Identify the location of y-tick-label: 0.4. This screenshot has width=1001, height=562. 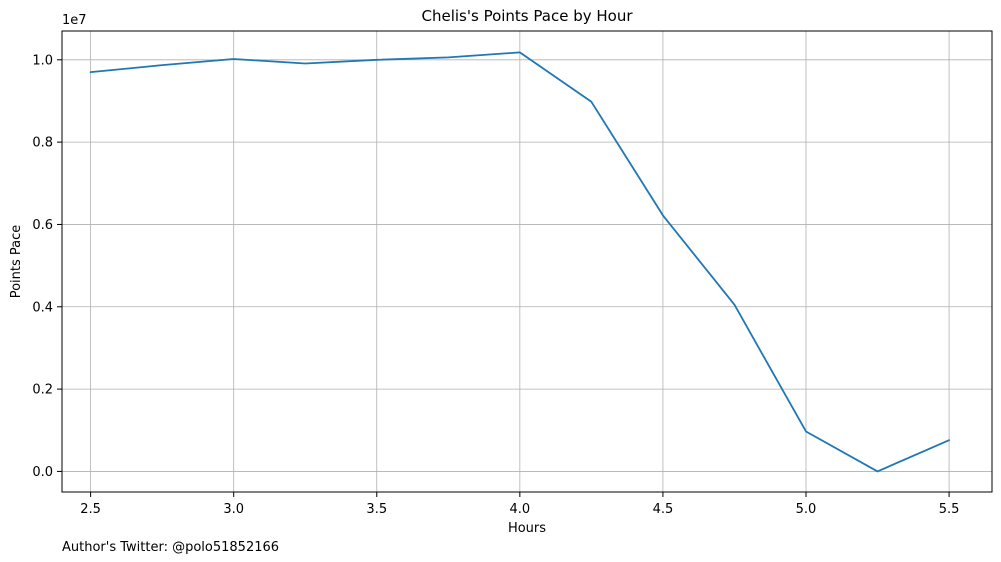
(42, 307).